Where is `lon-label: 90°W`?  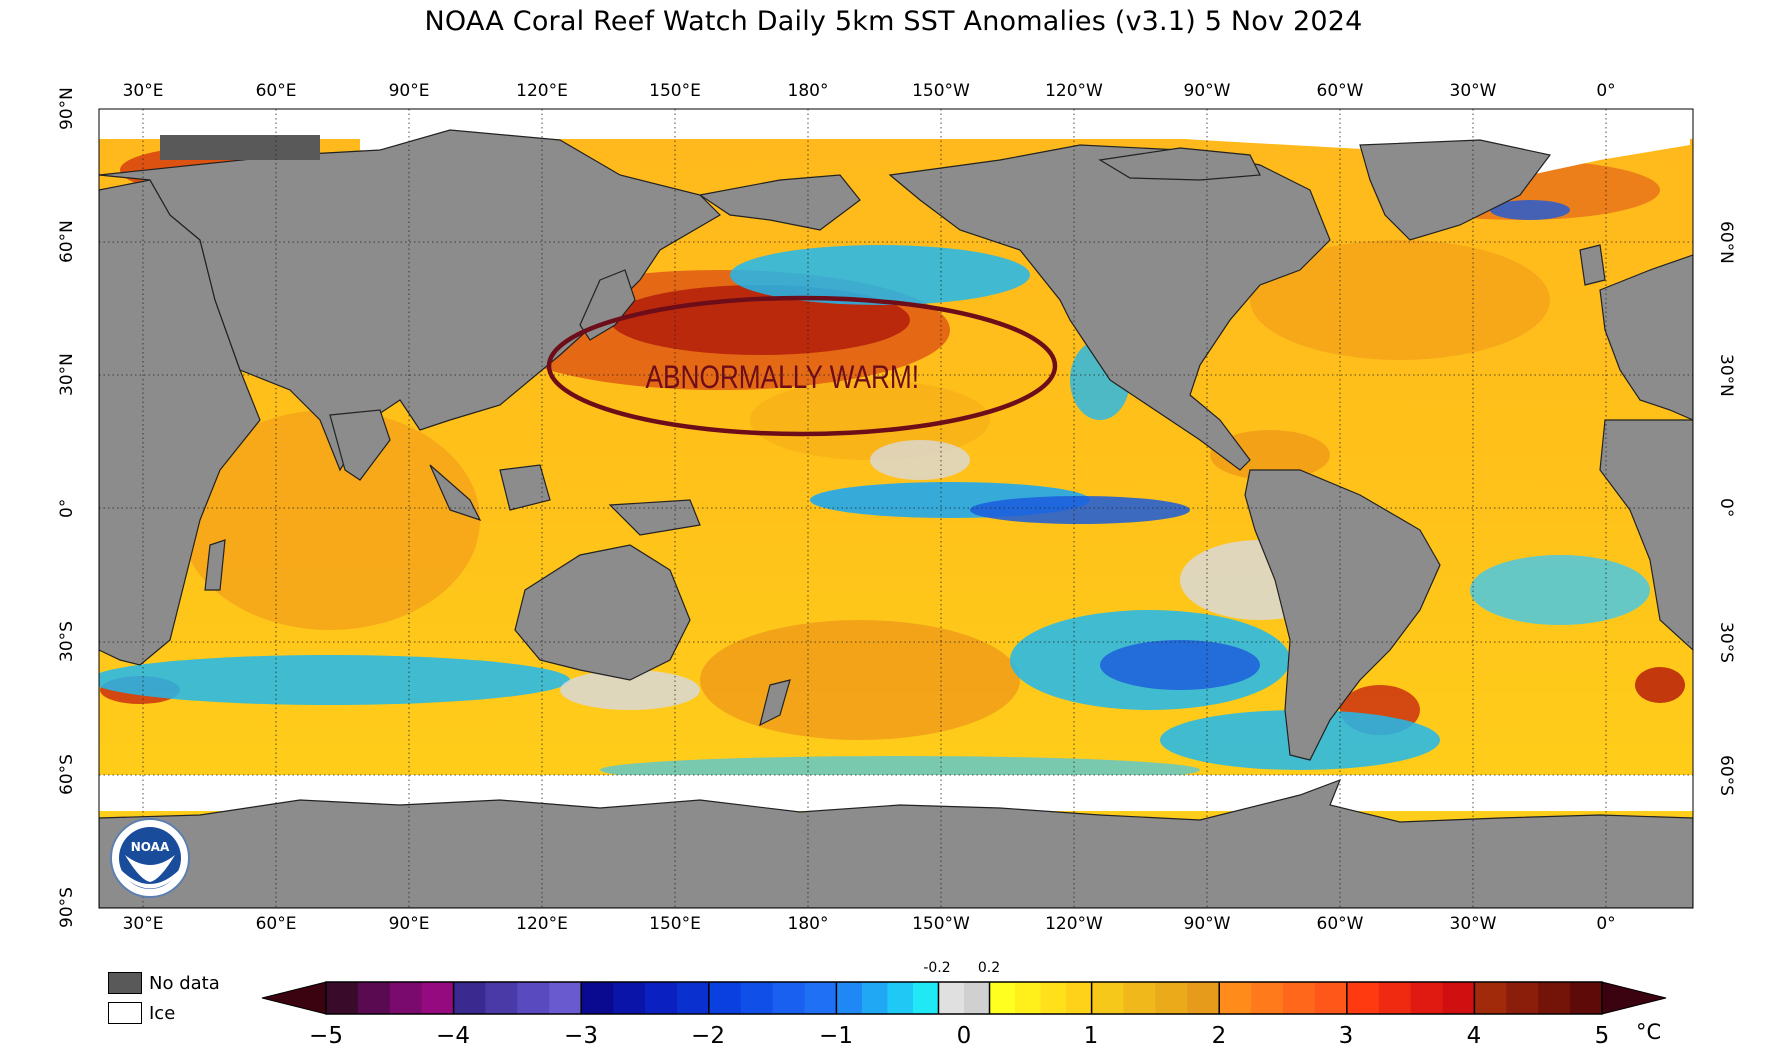
lon-label: 90°W is located at coordinates (1207, 91).